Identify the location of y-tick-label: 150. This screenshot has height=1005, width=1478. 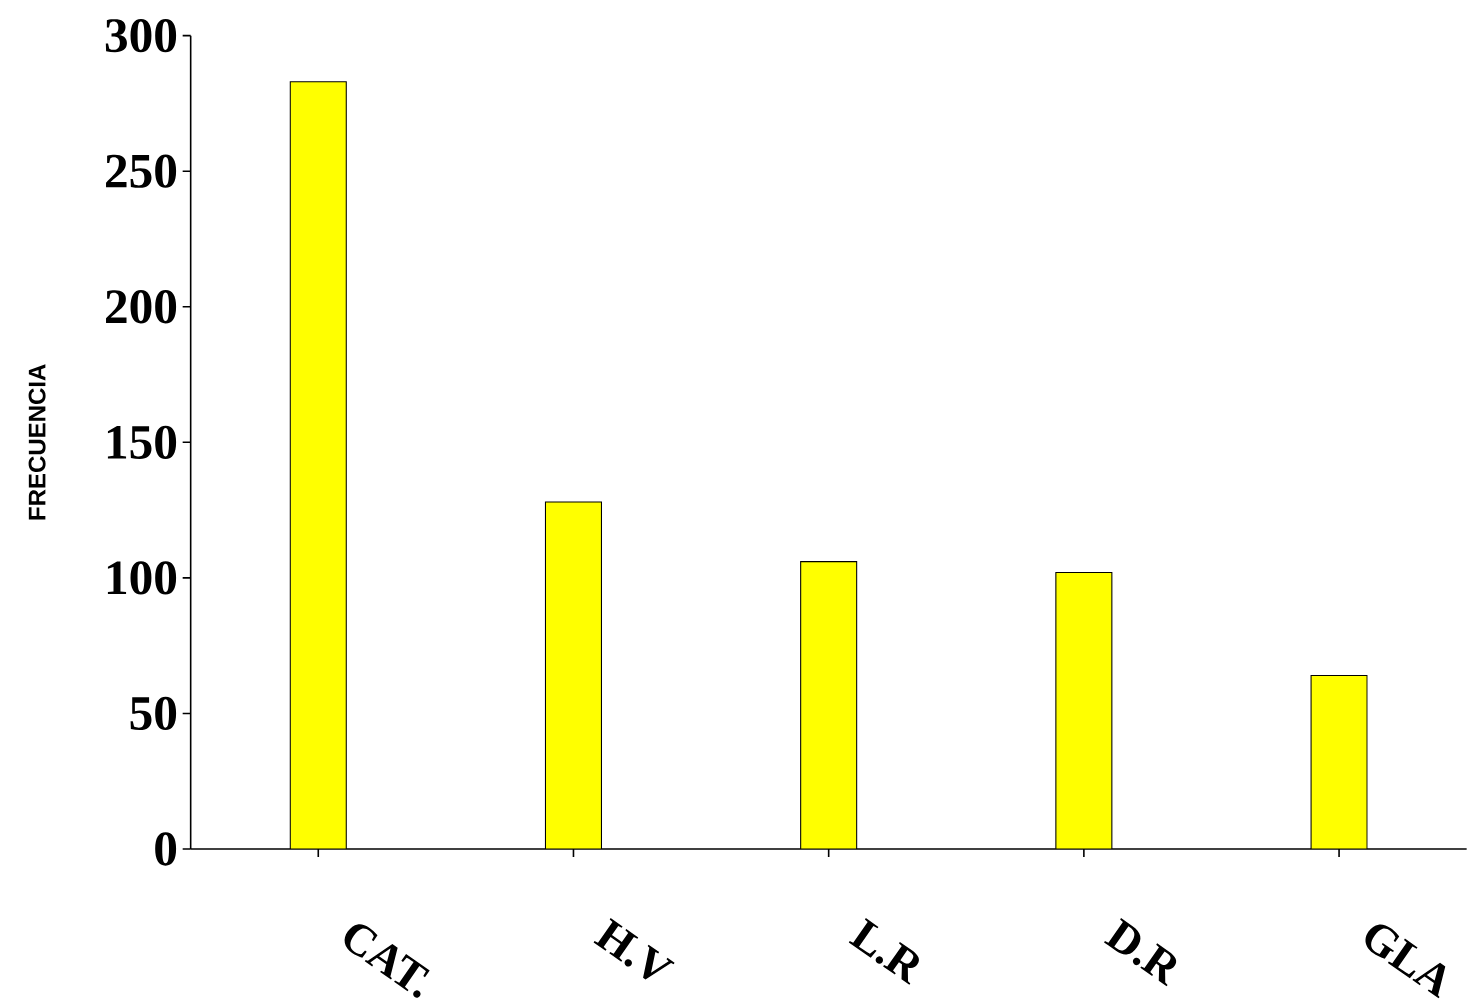
(142, 442).